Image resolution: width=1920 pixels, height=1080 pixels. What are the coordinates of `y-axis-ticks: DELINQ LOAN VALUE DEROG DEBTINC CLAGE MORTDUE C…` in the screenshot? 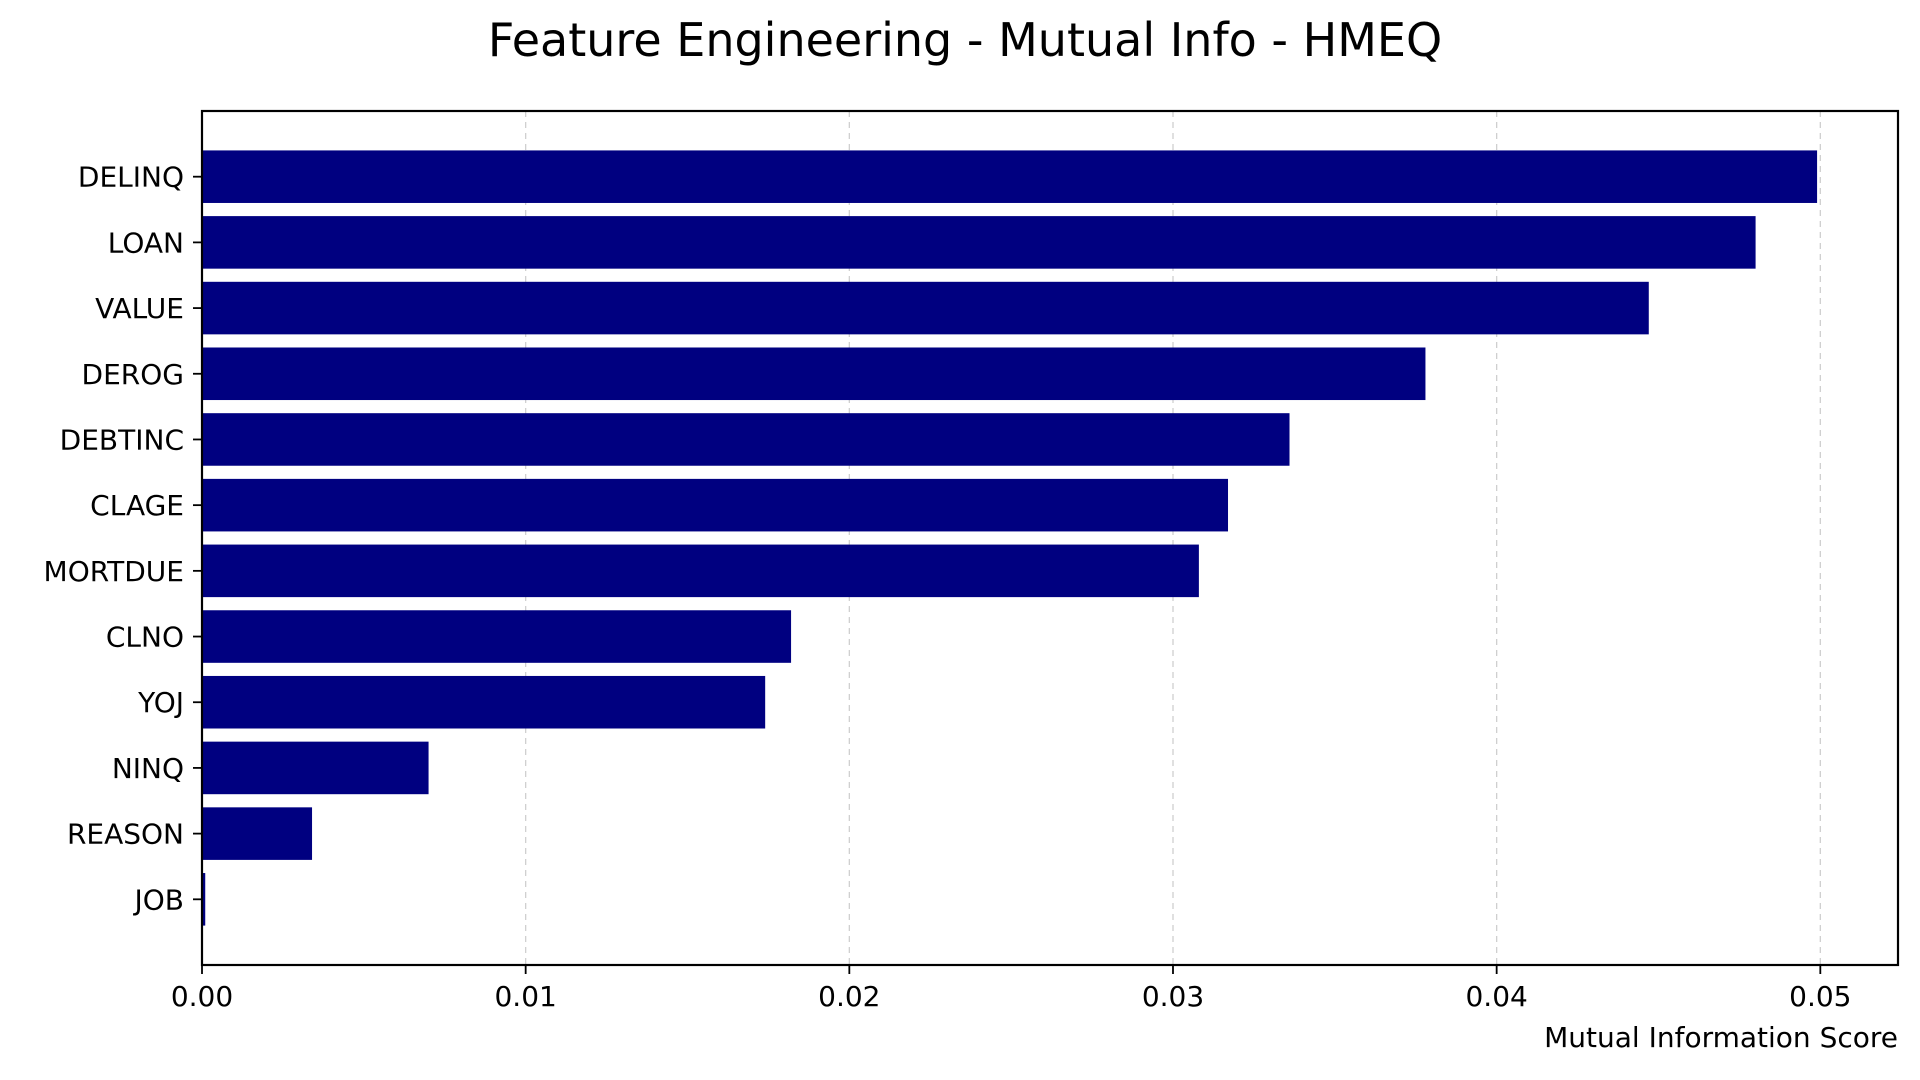 It's located at (123, 538).